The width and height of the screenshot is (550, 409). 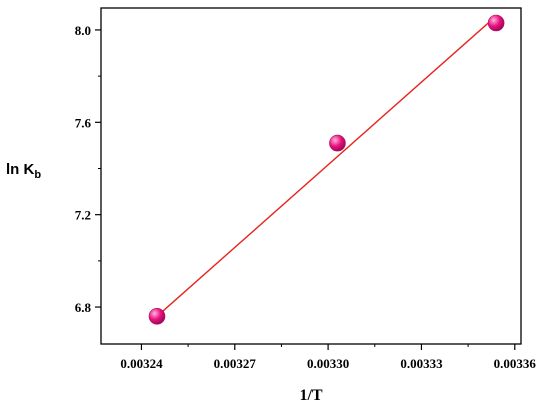 I want to click on x-tick-label: 0.00327, so click(x=235, y=363).